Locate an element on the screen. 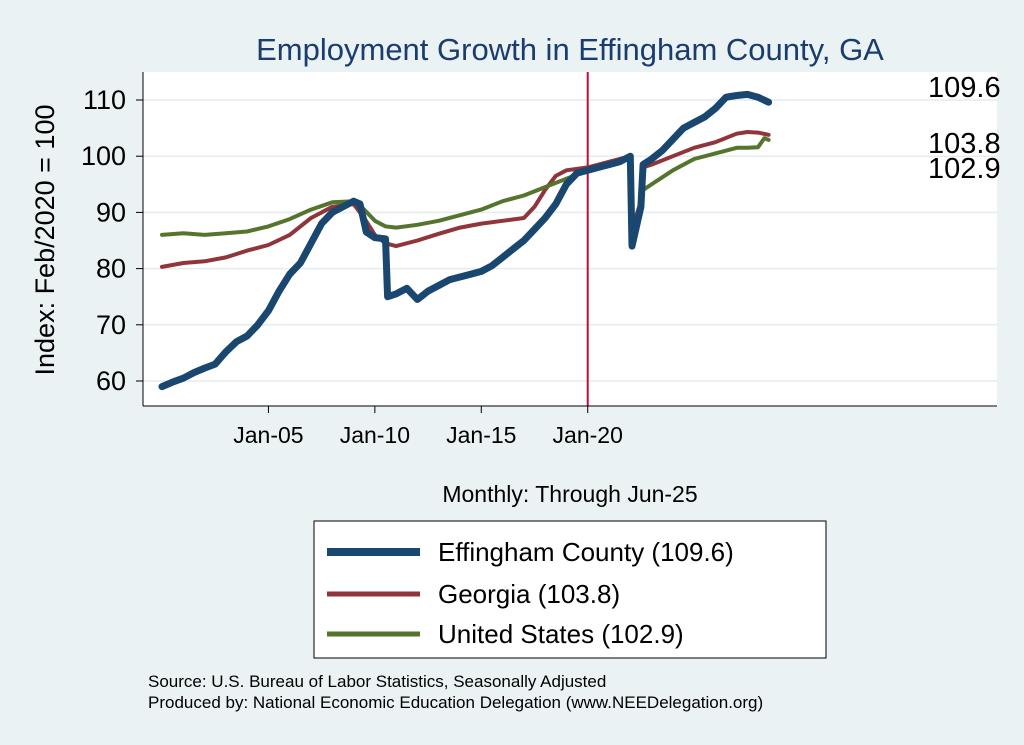 The width and height of the screenshot is (1024, 745). end-label-georgia: 103.8 is located at coordinates (964, 144).